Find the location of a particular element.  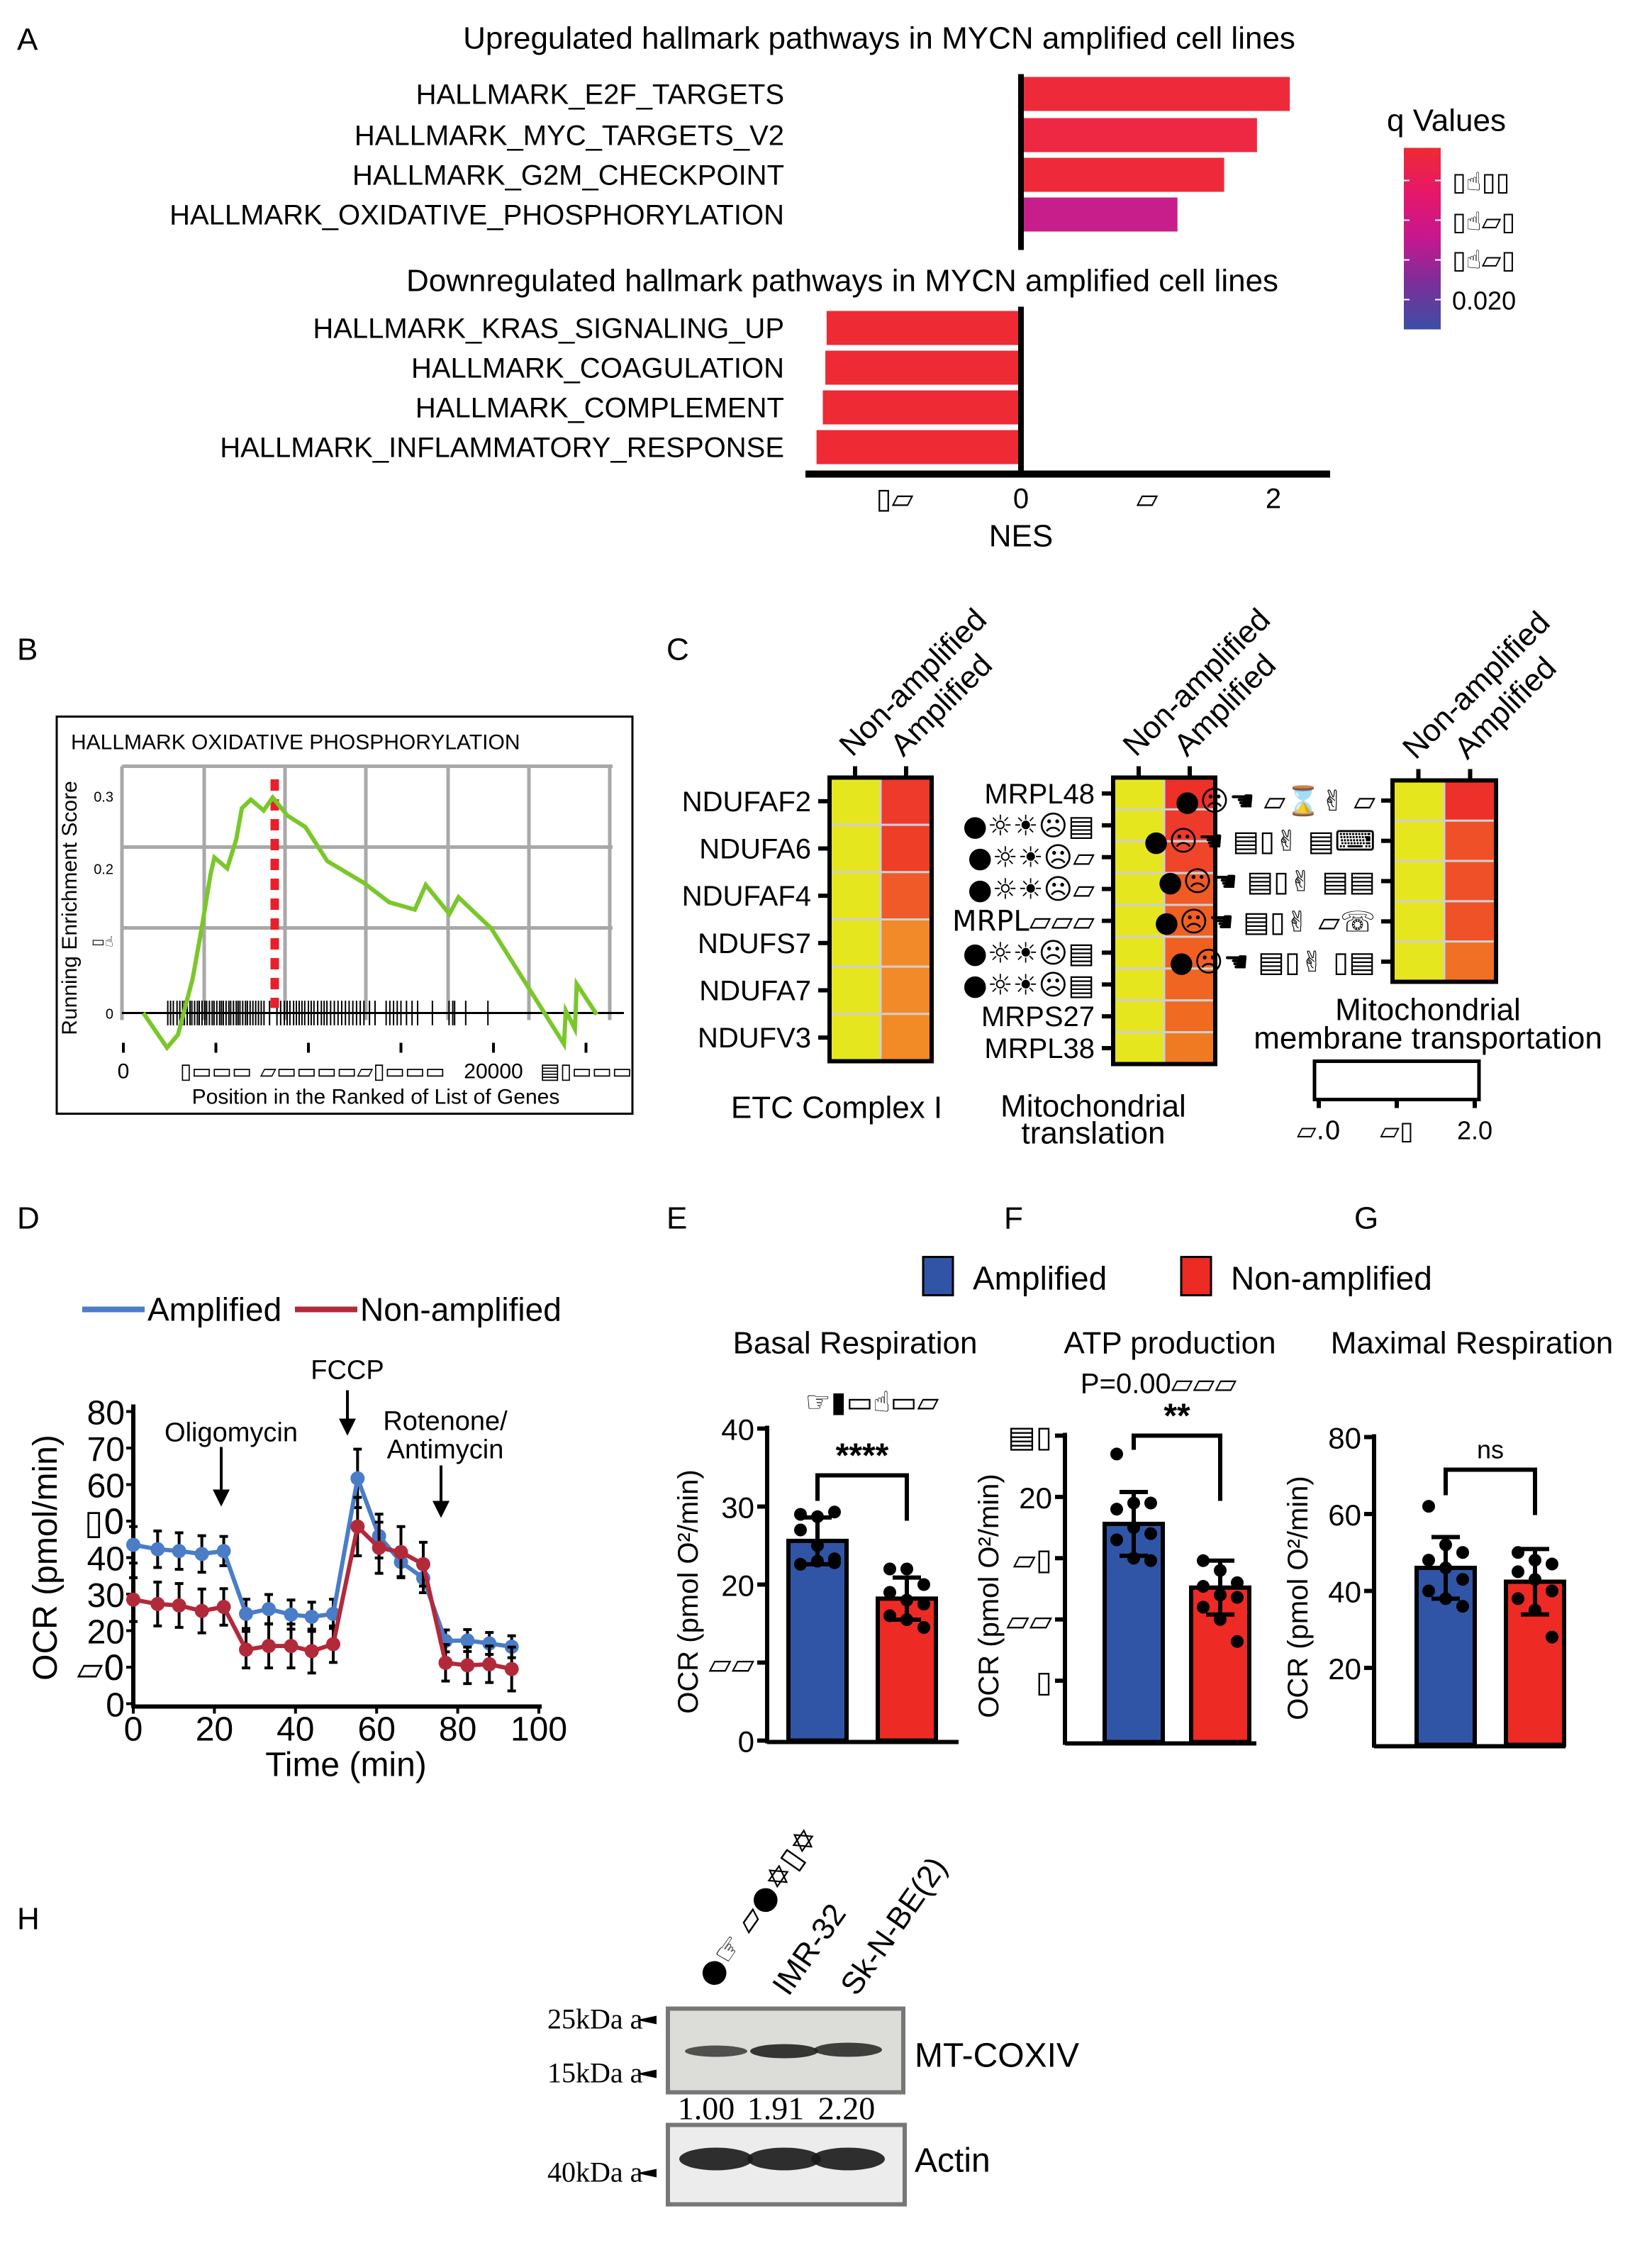

plot-frame is located at coordinates (344, 915).